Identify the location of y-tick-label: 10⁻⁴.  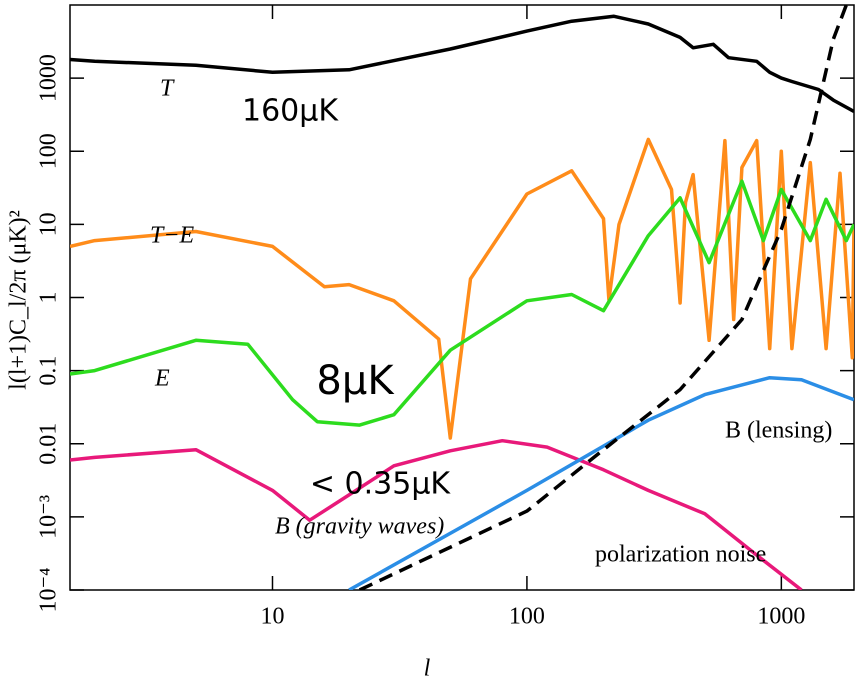
(49, 589).